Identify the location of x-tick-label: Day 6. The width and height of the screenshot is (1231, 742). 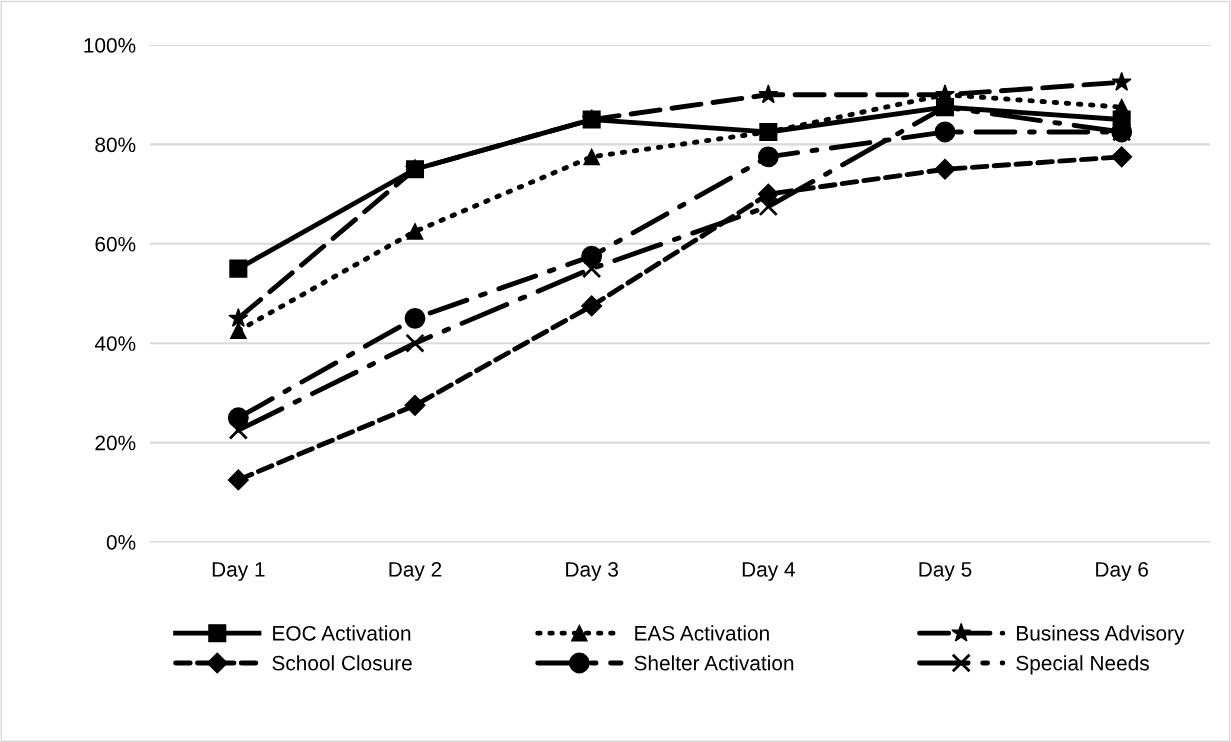
(1122, 571).